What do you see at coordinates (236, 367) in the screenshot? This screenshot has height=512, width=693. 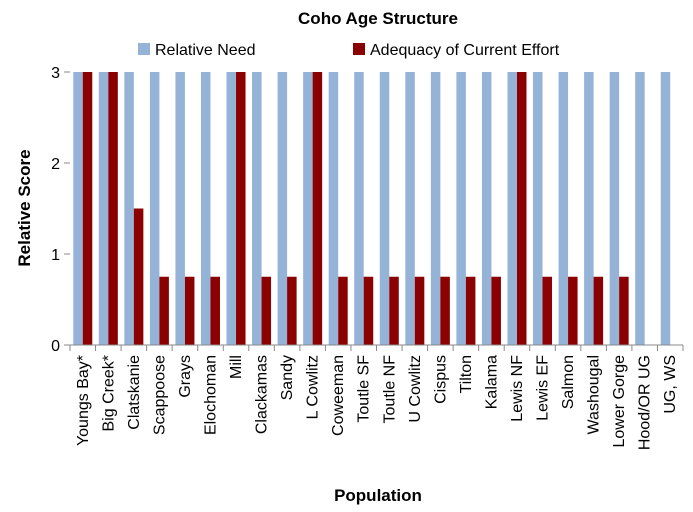 I see `x-tick-label: Mill` at bounding box center [236, 367].